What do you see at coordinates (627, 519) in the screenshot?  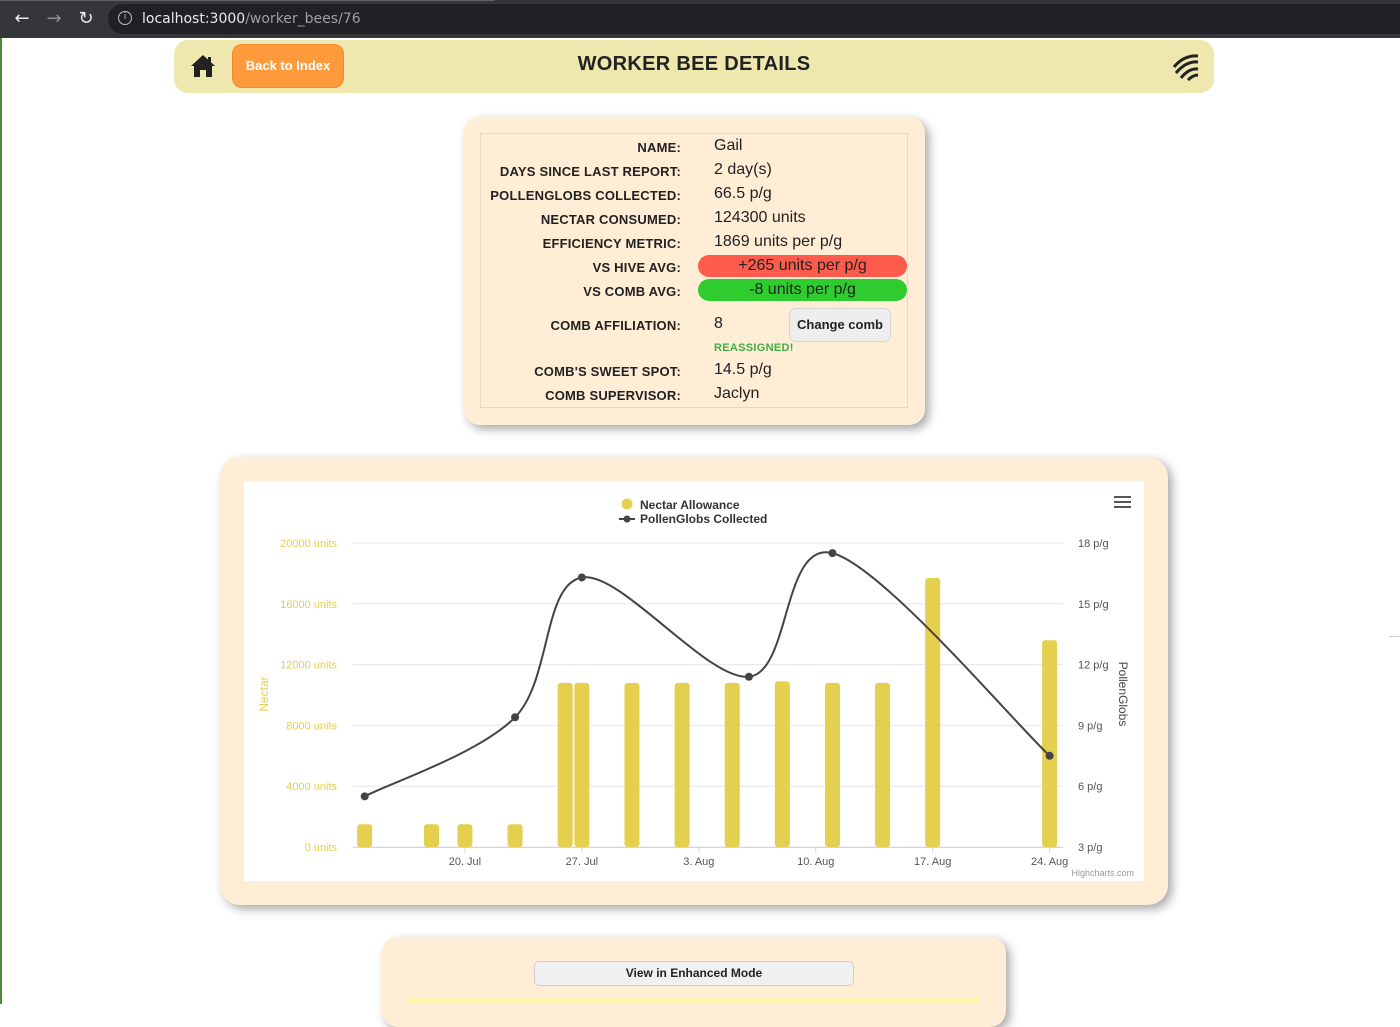 I see `legend-pollen-marker` at bounding box center [627, 519].